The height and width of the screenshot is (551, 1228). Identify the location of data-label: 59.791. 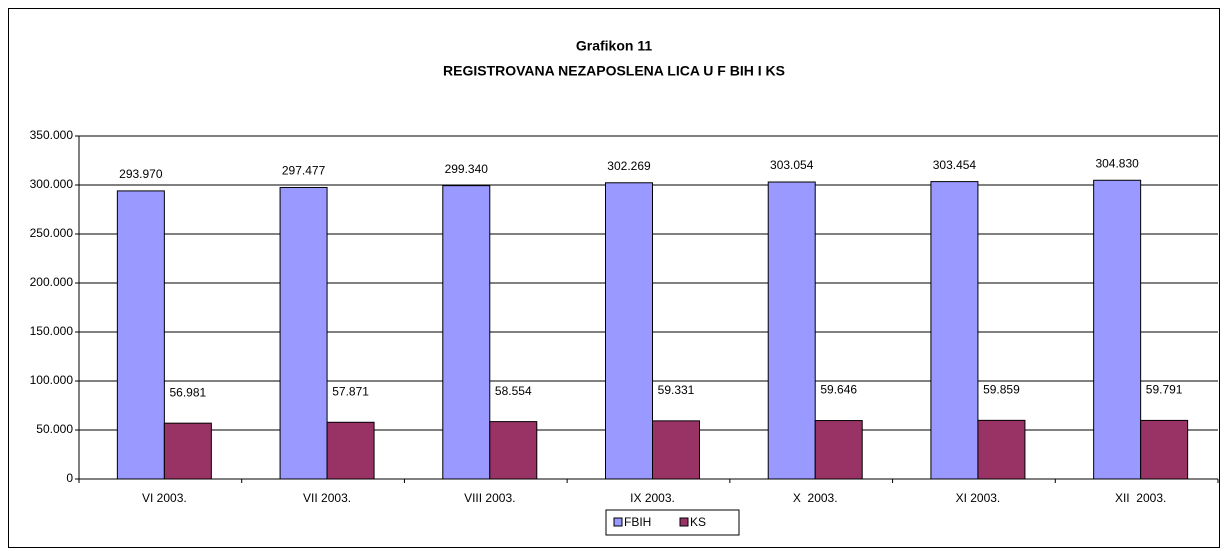
(1164, 390).